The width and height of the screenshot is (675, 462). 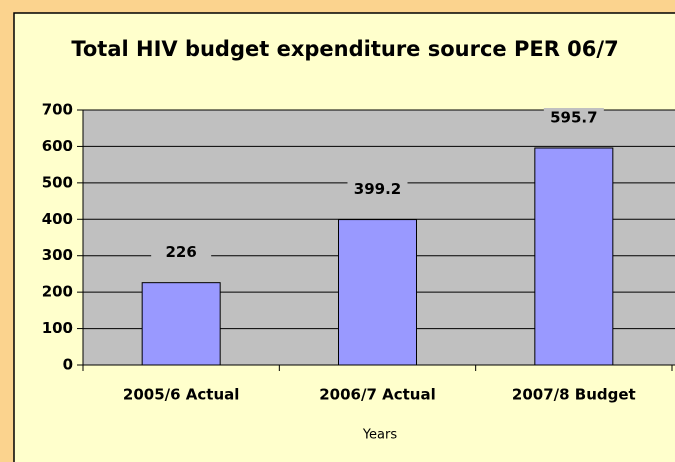 I want to click on x-axis-title: Years, so click(x=380, y=435).